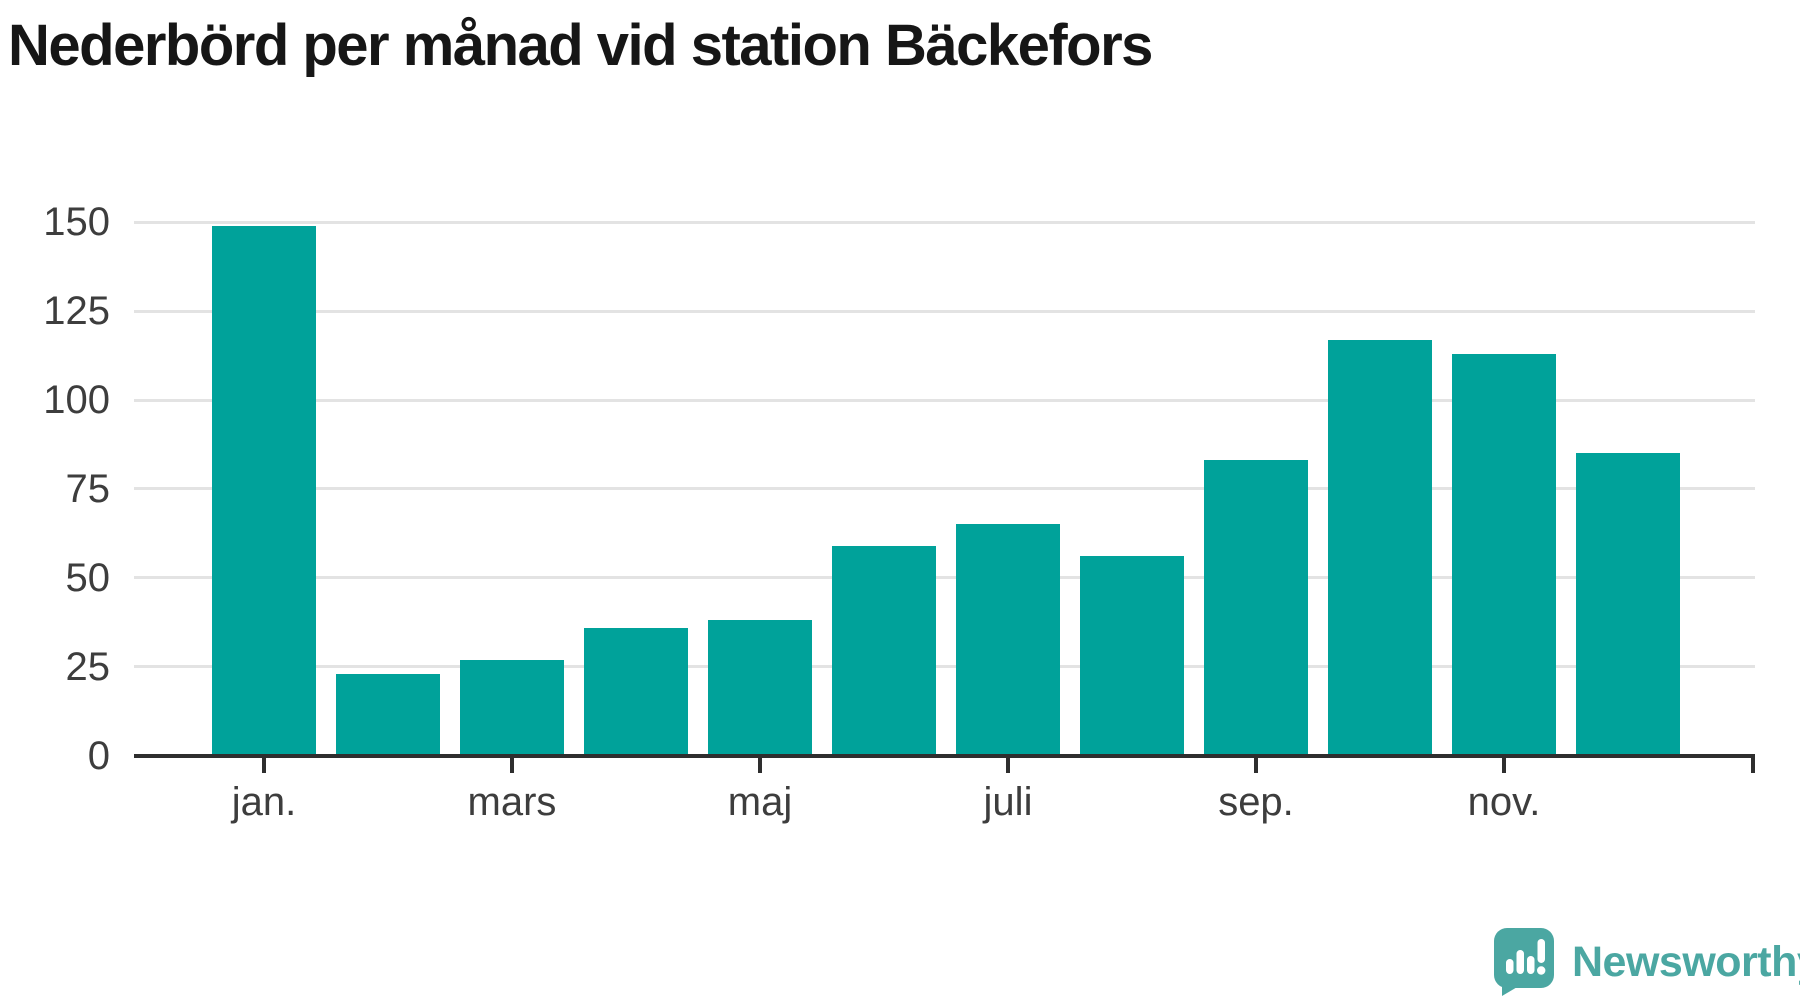 This screenshot has width=1800, height=1000. I want to click on newsworthy-logo-icon, so click(1524, 962).